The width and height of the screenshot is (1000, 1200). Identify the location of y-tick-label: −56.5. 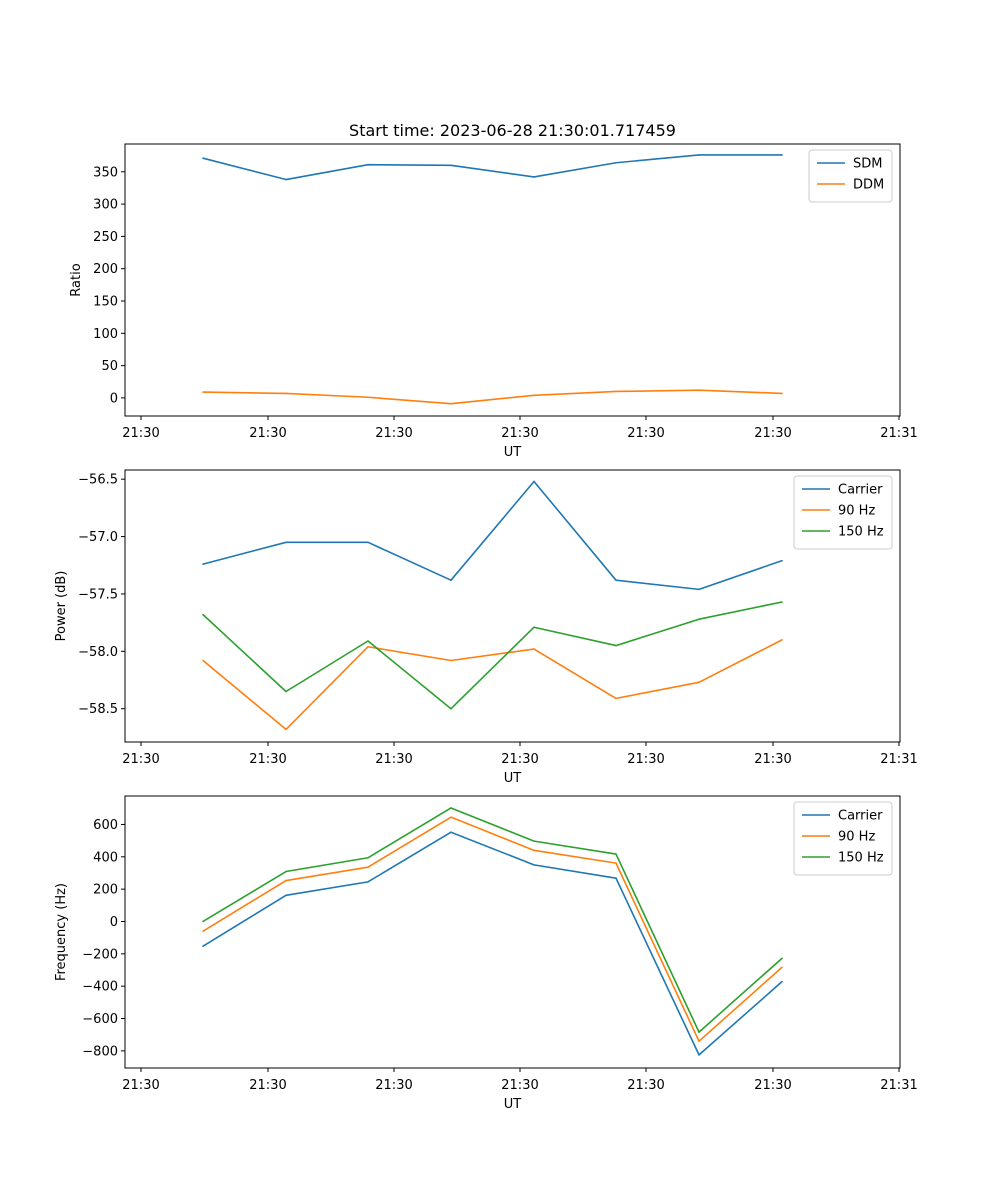
(98, 480).